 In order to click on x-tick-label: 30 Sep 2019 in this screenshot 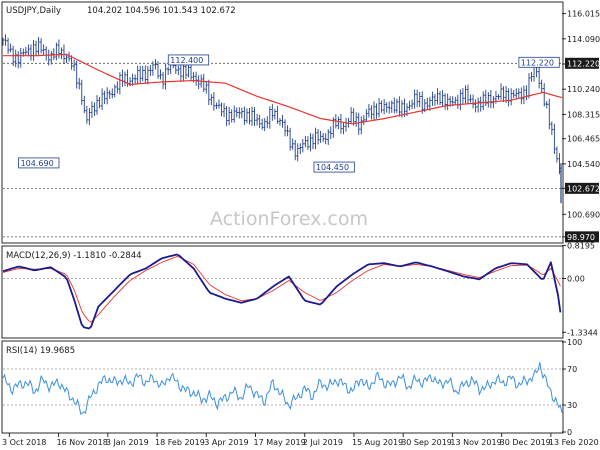, I will do `click(426, 442)`.